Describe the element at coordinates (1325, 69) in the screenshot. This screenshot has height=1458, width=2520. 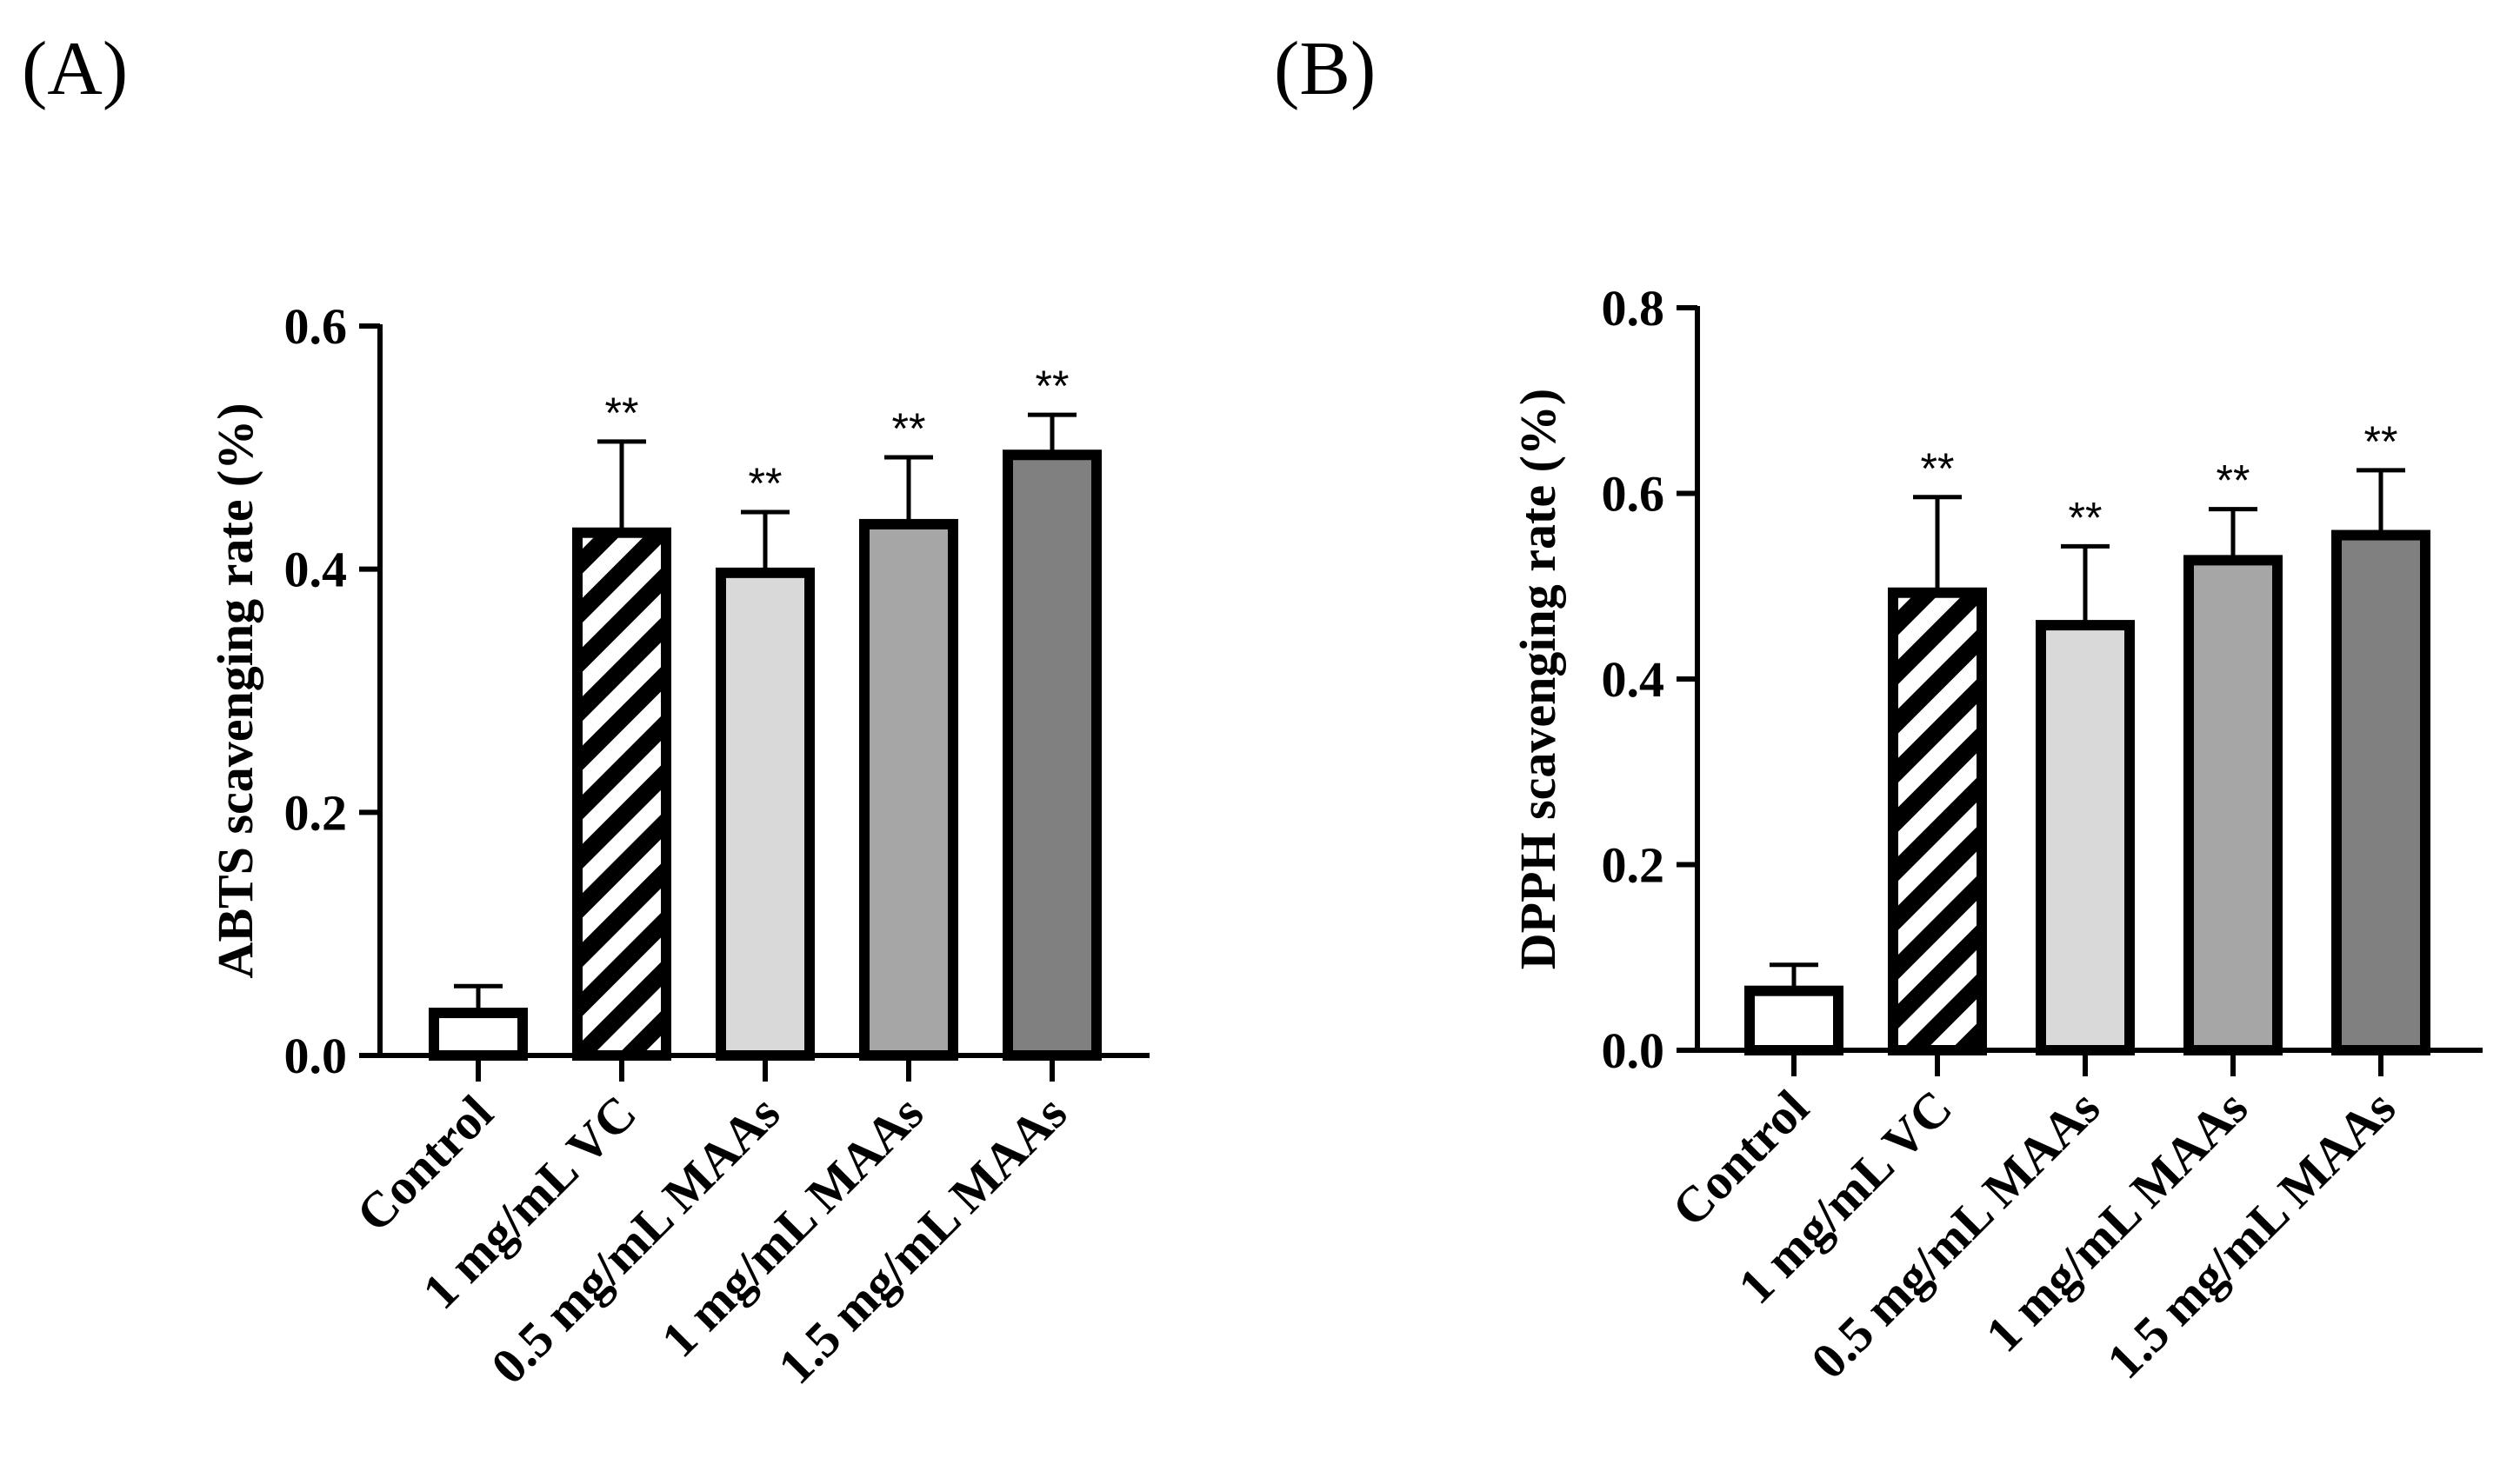
I see `panel-label-b: (B)` at that location.